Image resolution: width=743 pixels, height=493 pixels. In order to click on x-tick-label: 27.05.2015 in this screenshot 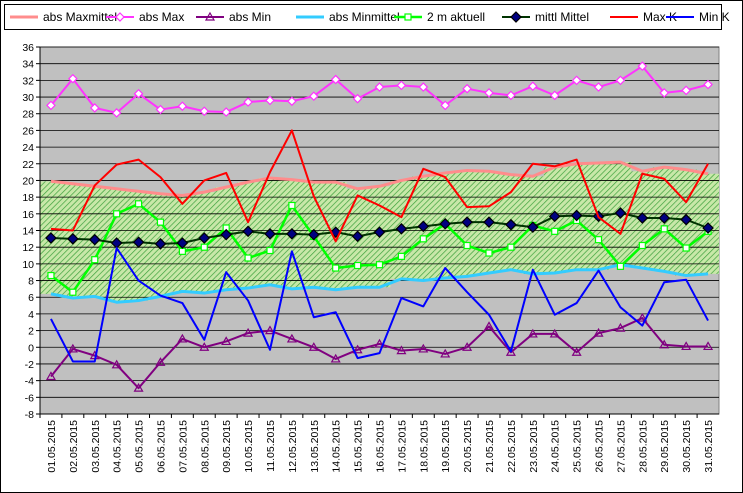, I will do `click(621, 446)`.